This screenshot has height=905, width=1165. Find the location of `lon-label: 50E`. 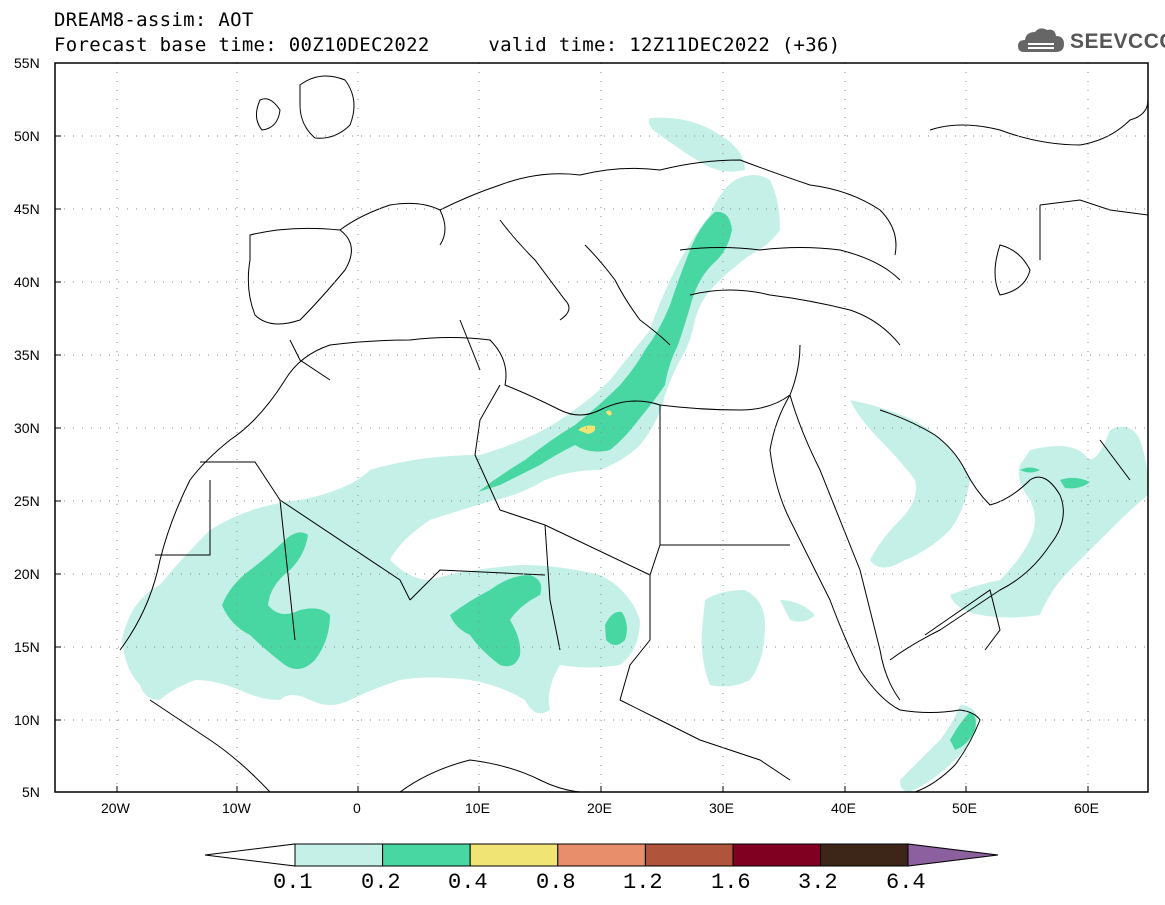

lon-label: 50E is located at coordinates (964, 808).